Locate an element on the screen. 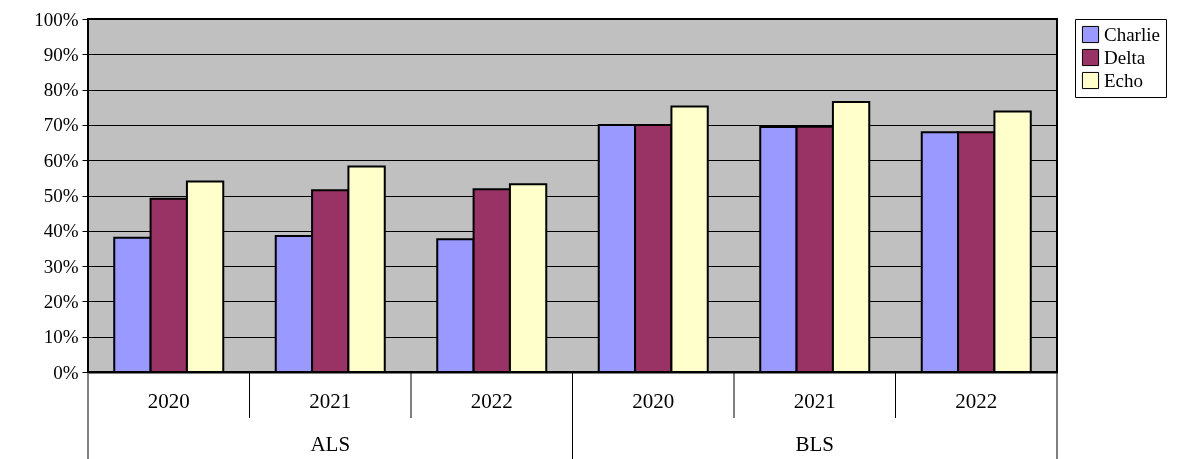  legend-label: Delta is located at coordinates (1125, 57).